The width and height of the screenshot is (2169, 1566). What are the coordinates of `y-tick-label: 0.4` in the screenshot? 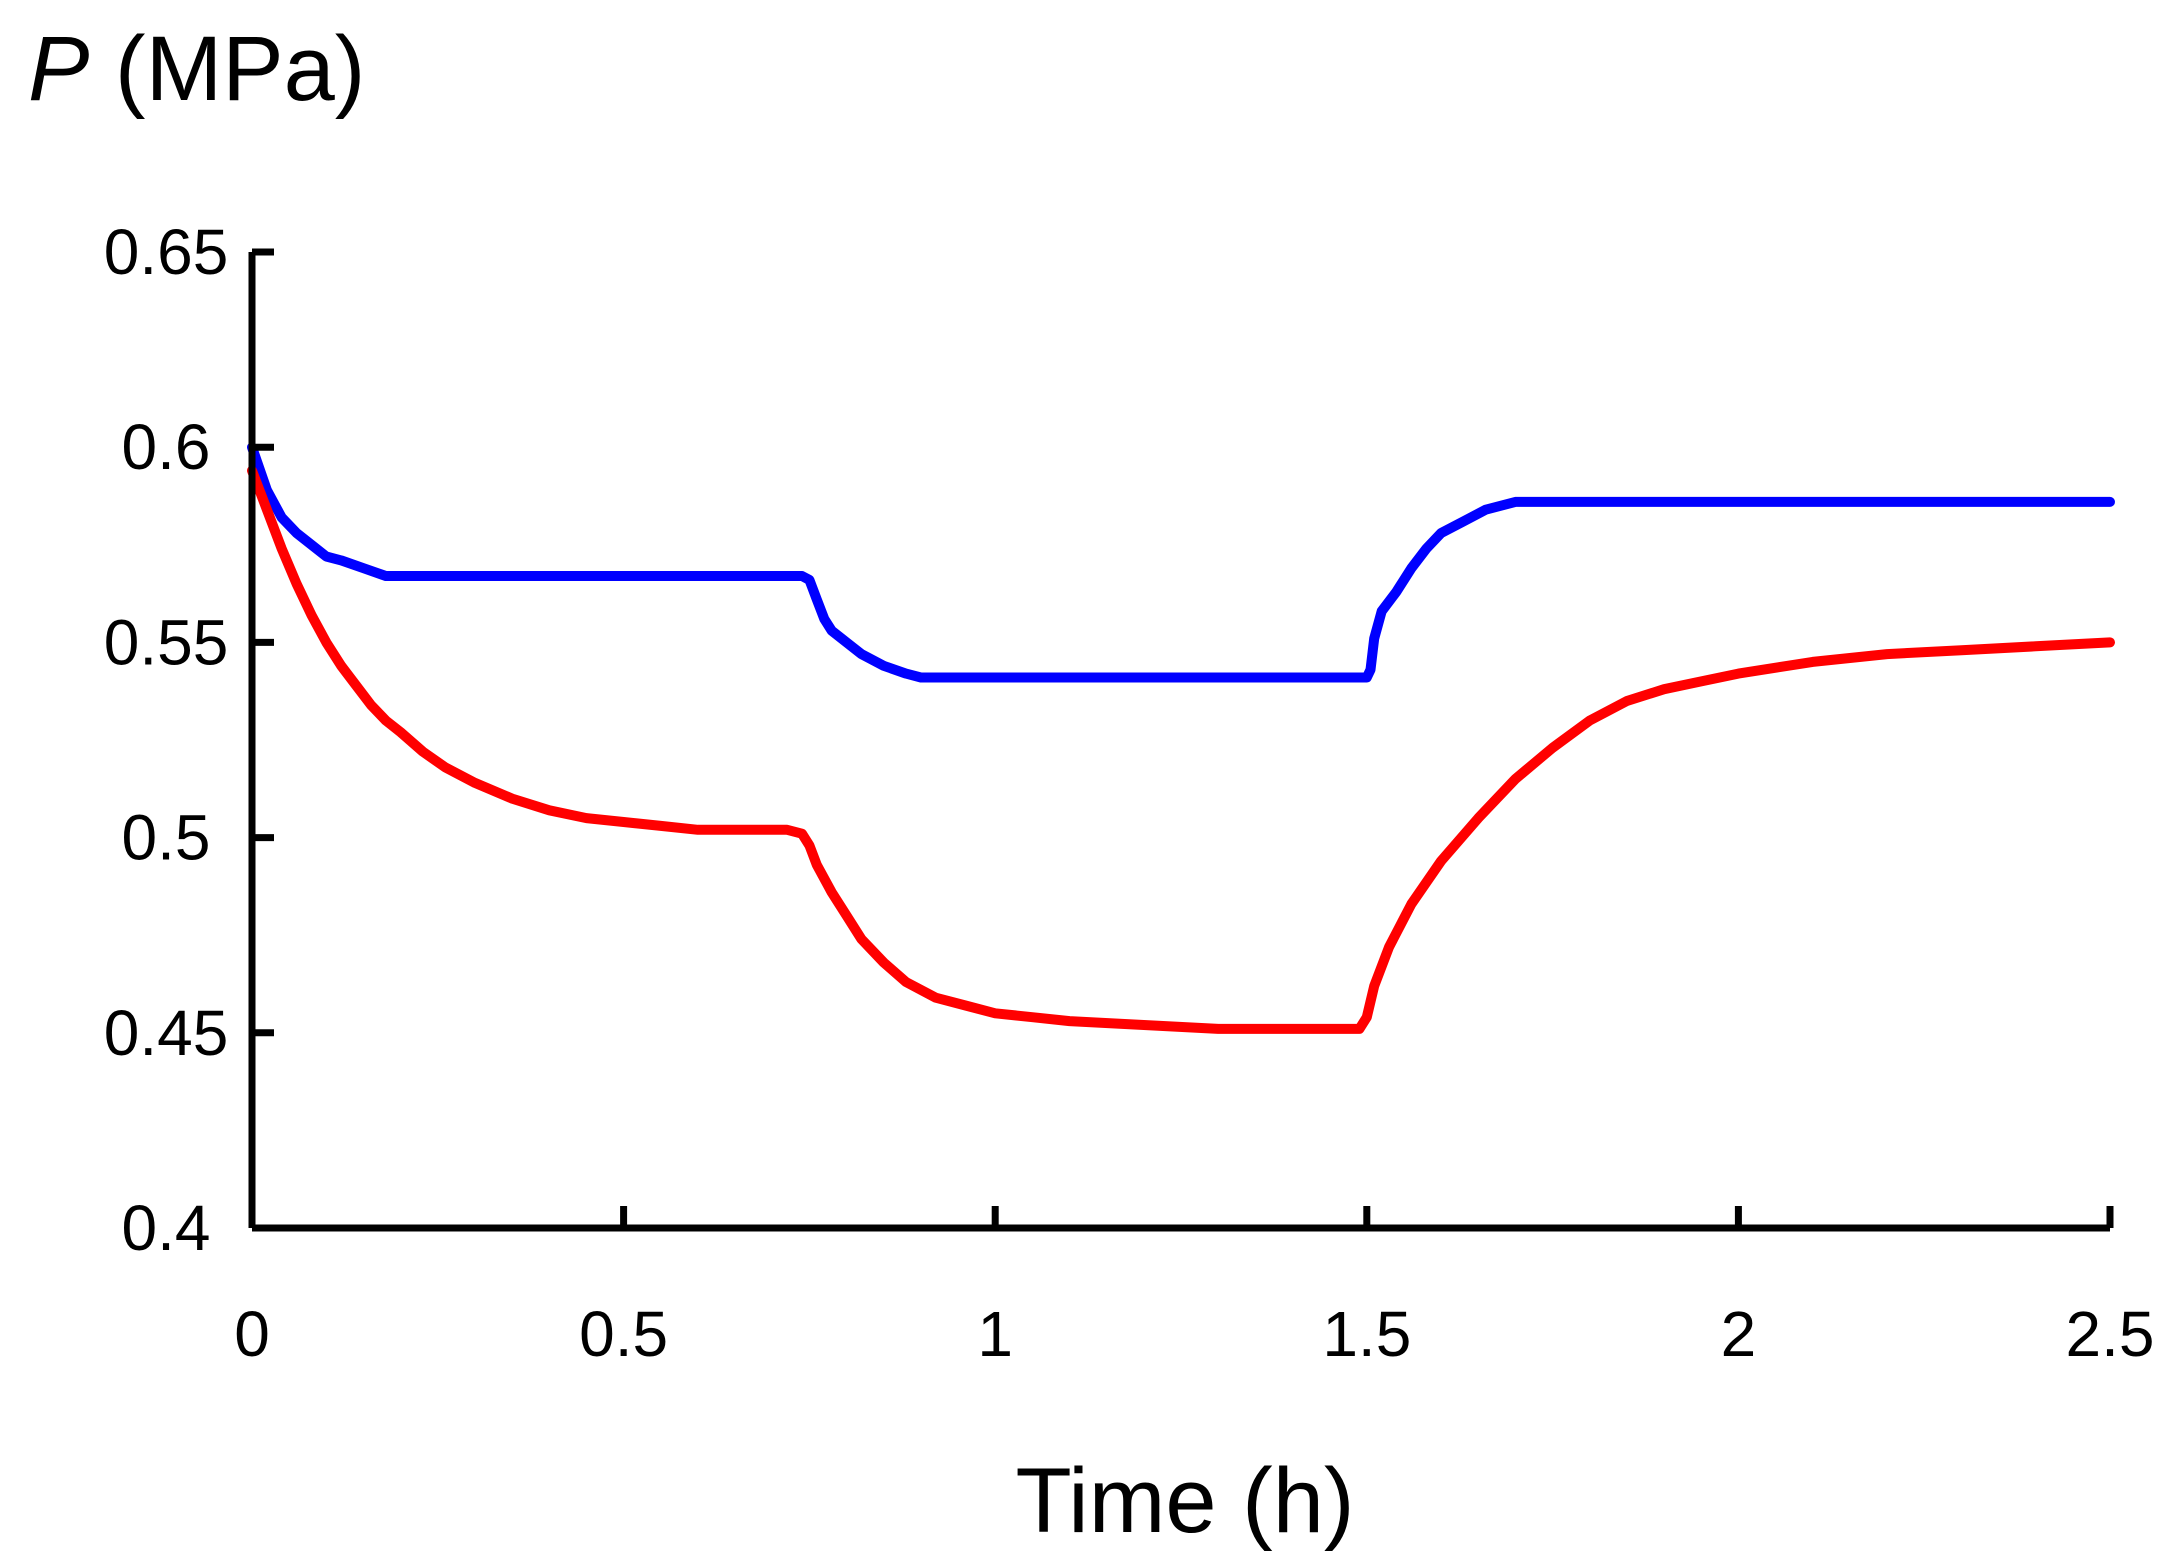 It's located at (166, 1228).